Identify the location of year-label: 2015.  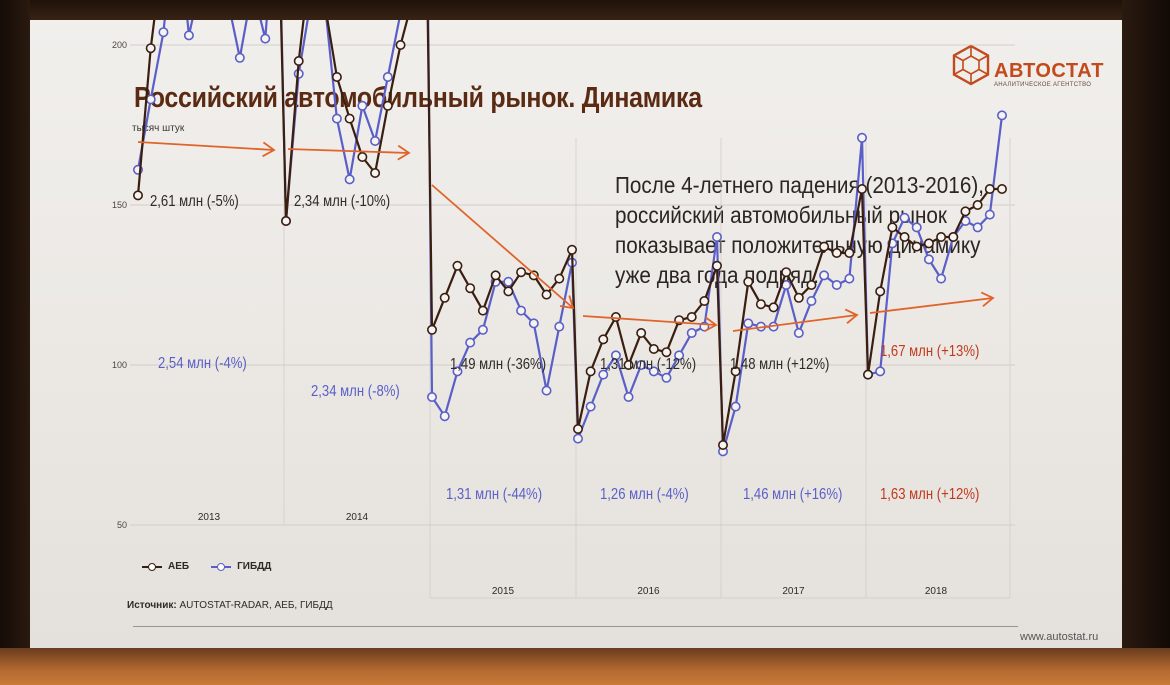
(503, 591).